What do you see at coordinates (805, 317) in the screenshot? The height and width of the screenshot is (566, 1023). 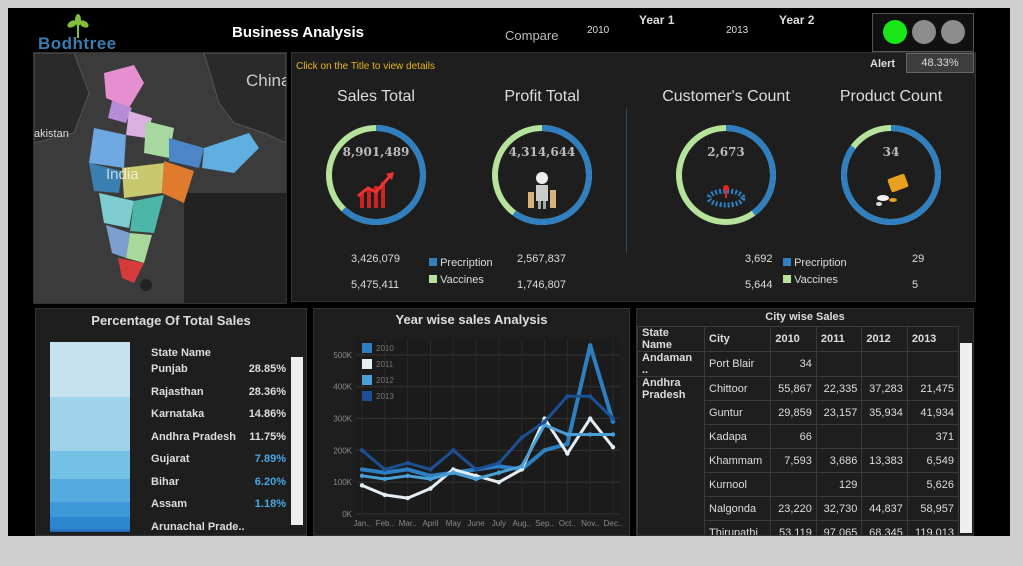 I see `city-panel-title: City wise Sales` at bounding box center [805, 317].